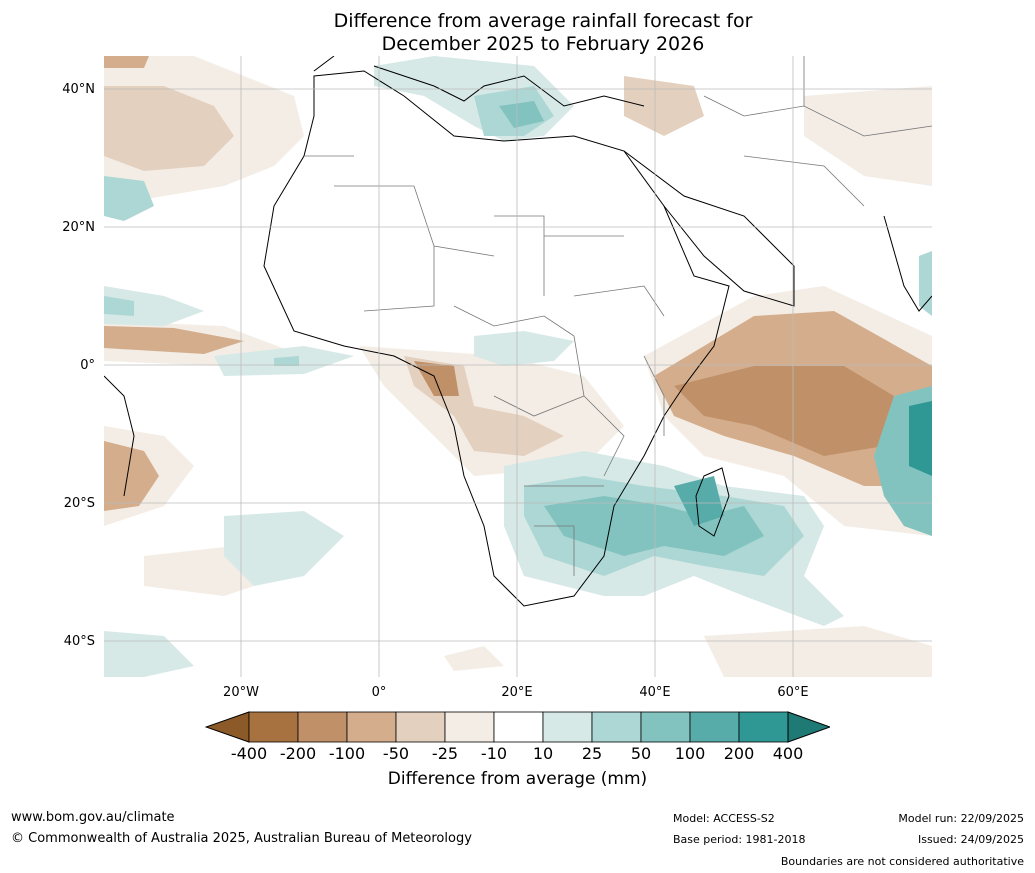 The image size is (1035, 873). I want to click on colorbar-tick-label: -25, so click(445, 753).